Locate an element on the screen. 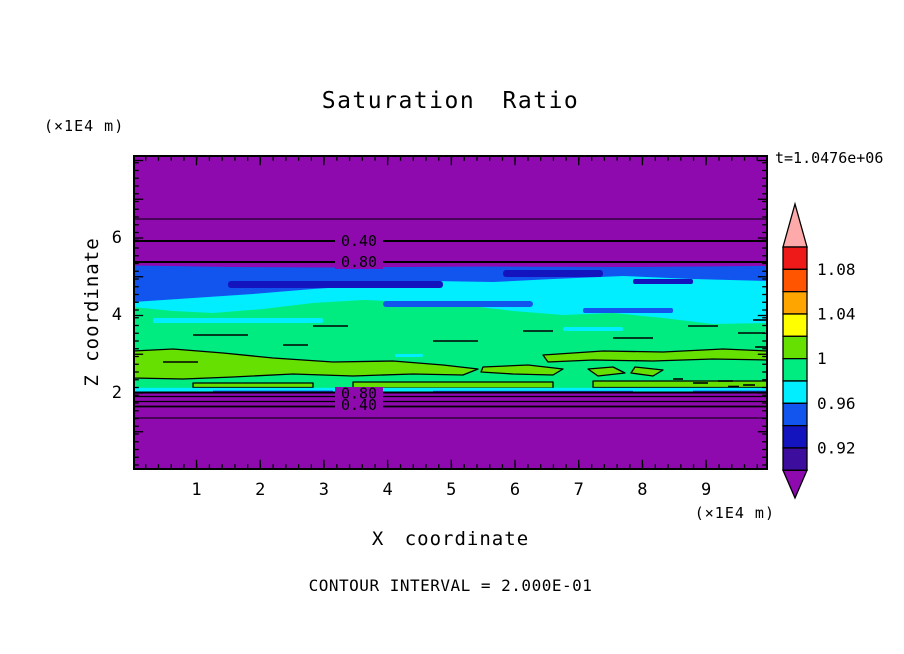  y-axis-unit-label: (×1E4 m) is located at coordinates (84, 126).